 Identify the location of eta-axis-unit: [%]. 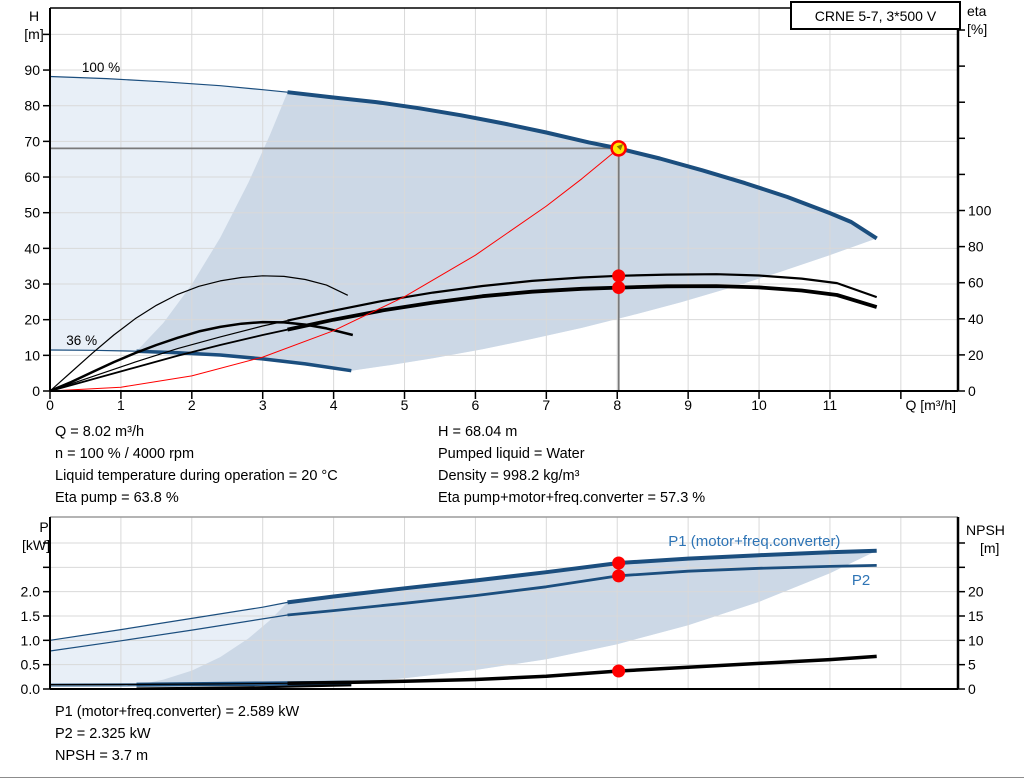
(977, 29).